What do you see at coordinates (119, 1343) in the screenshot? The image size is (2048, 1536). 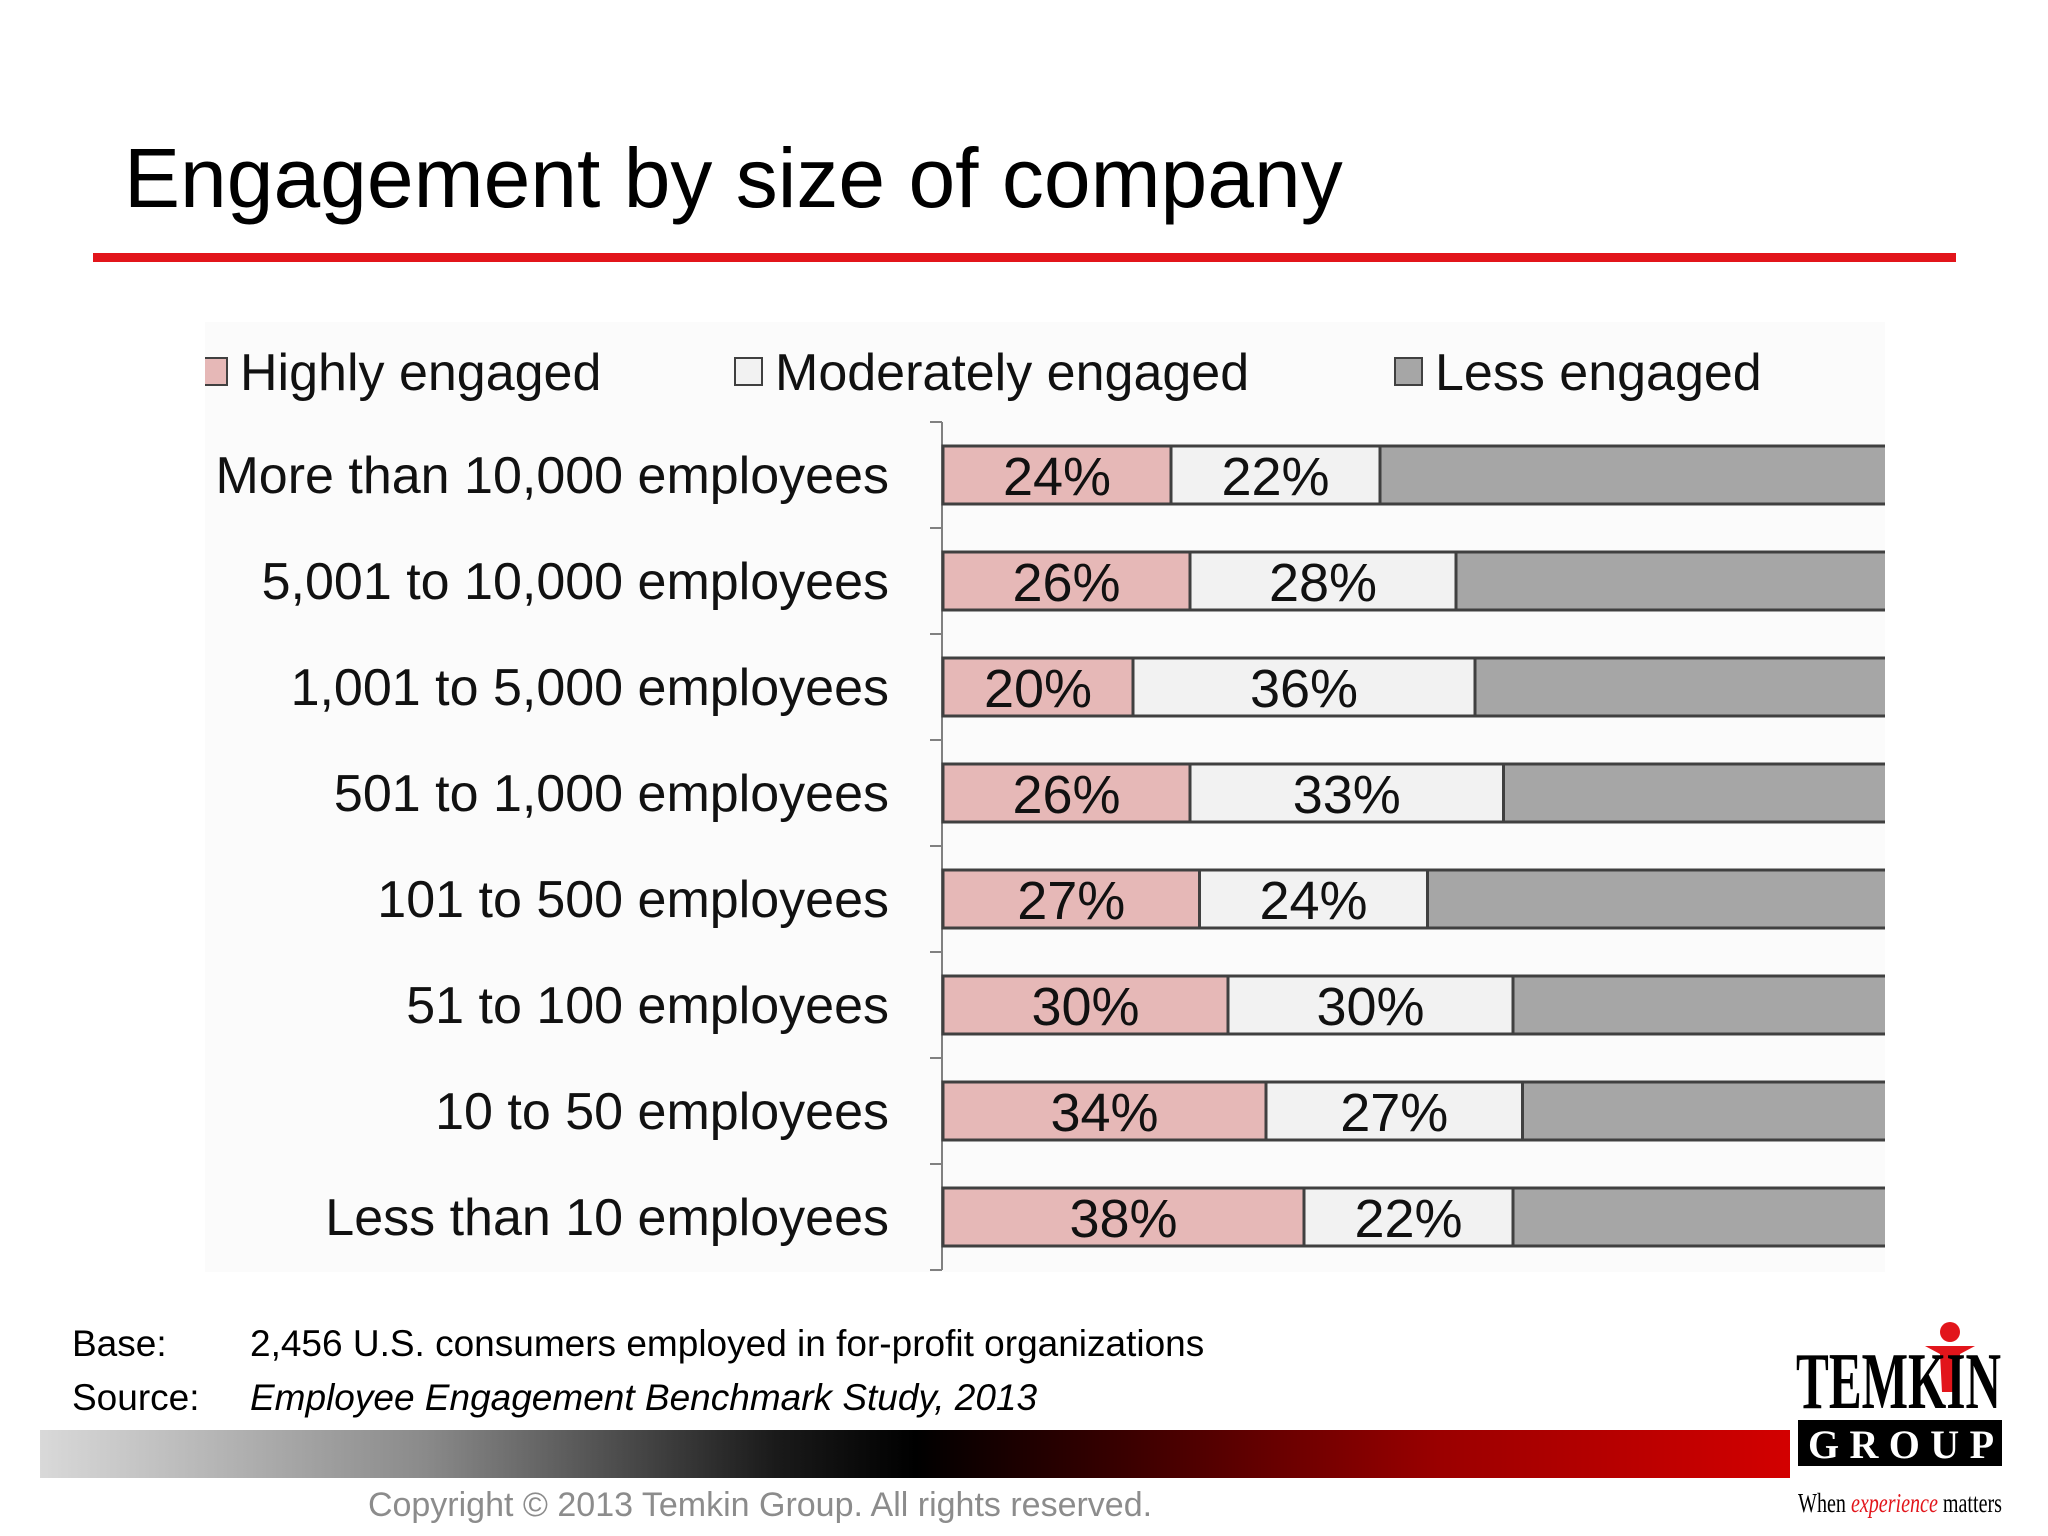 I see `base-label: Base:` at bounding box center [119, 1343].